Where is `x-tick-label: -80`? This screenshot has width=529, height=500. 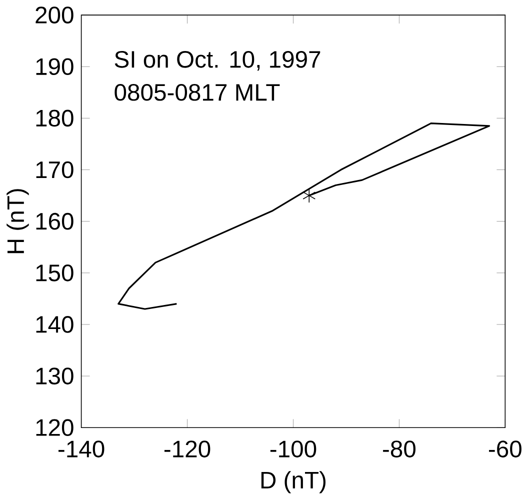
x-tick-label: -80 is located at coordinates (399, 449).